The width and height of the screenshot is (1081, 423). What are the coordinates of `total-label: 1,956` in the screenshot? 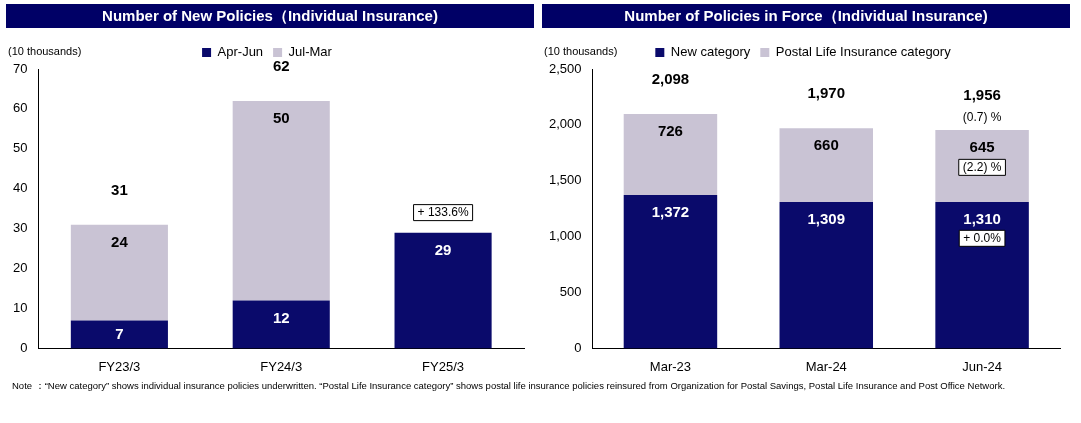 It's located at (982, 94).